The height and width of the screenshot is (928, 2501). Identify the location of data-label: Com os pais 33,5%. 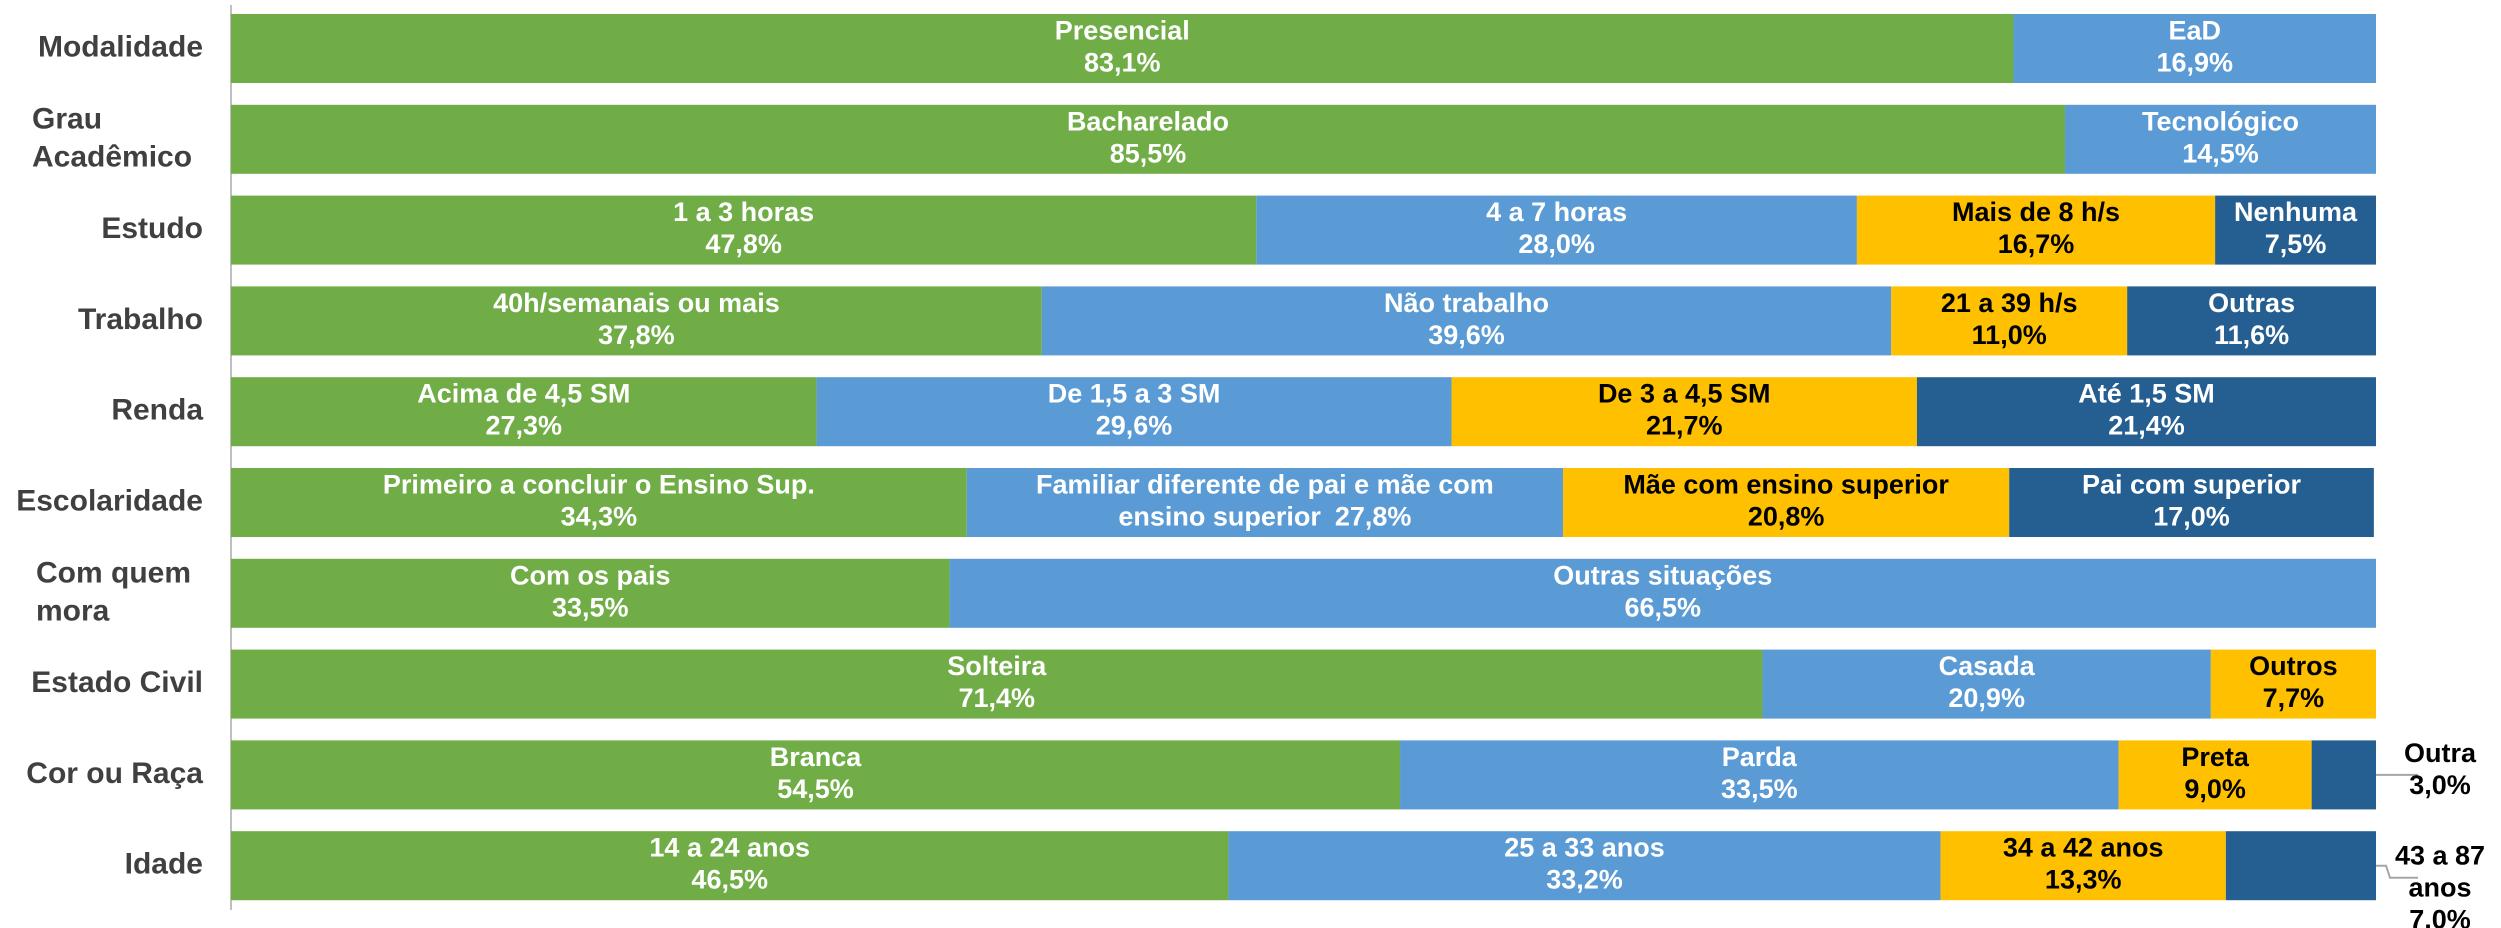
(590, 591).